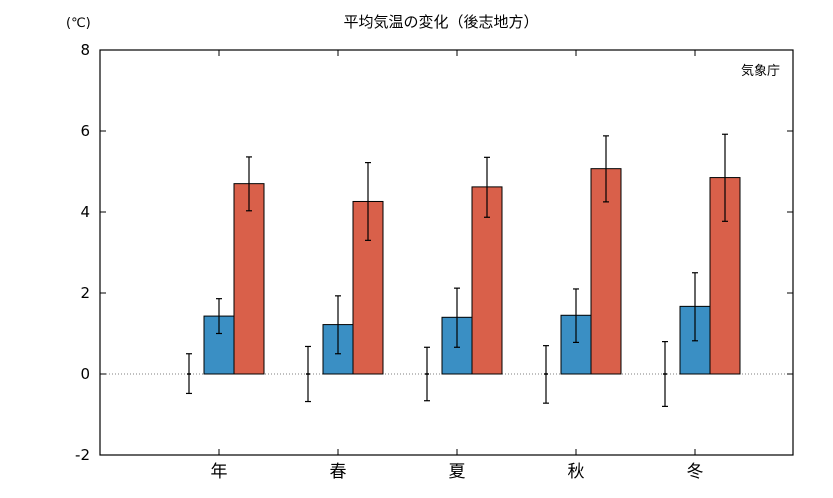  I want to click on category-label-winter: 冬, so click(695, 472).